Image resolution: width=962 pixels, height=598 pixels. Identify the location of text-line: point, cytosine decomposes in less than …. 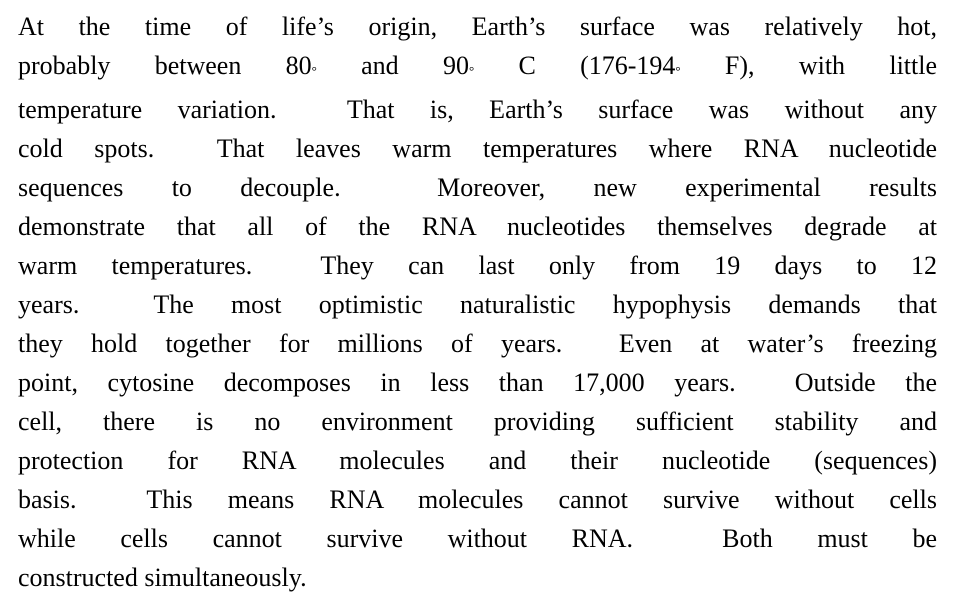
(477, 383).